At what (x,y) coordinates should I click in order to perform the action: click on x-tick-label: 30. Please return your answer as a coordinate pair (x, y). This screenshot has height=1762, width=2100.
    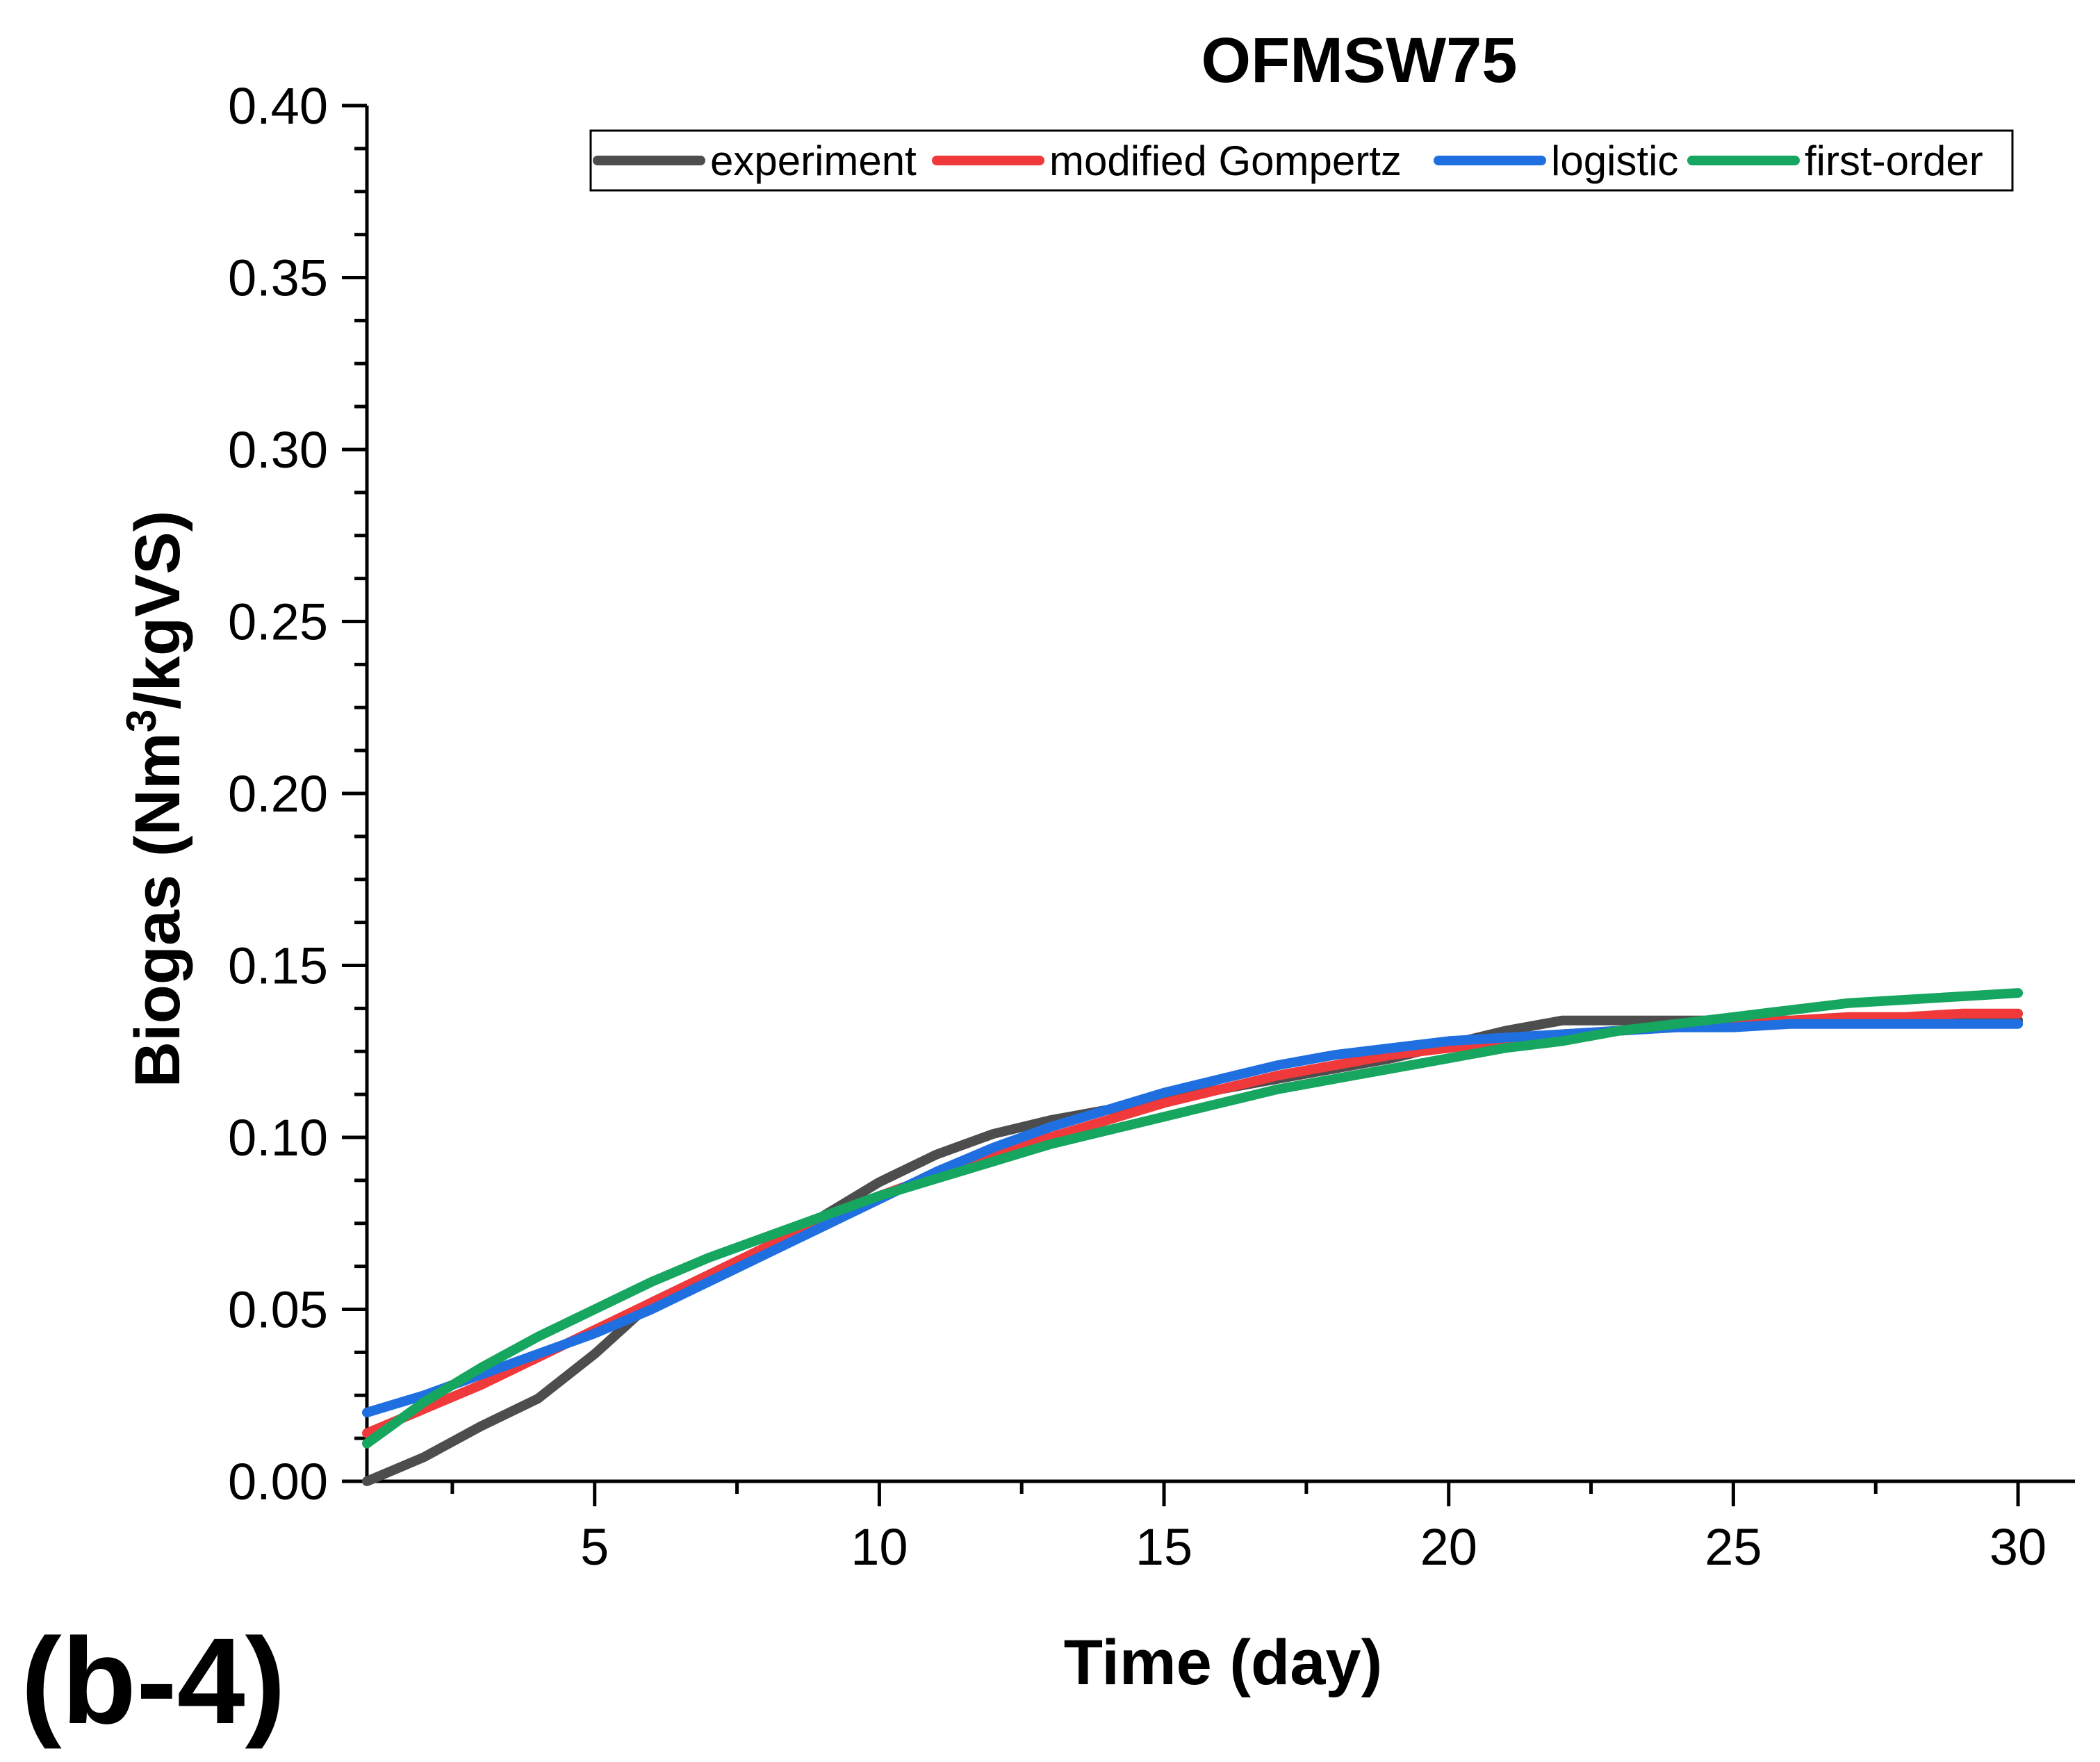
    Looking at the image, I should click on (2018, 1547).